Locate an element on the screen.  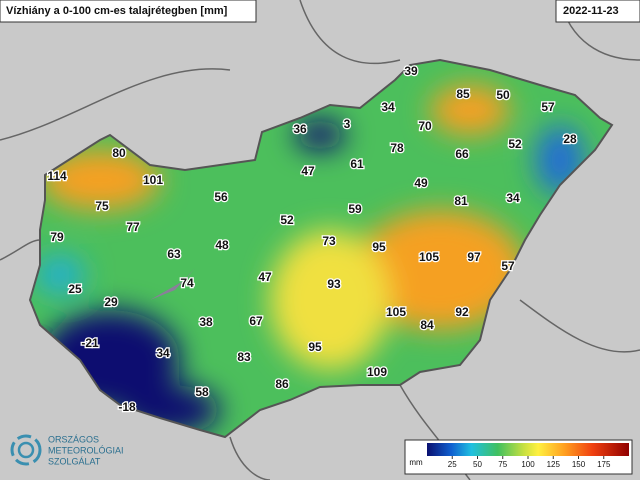
value-label: 86 is located at coordinates (282, 384).